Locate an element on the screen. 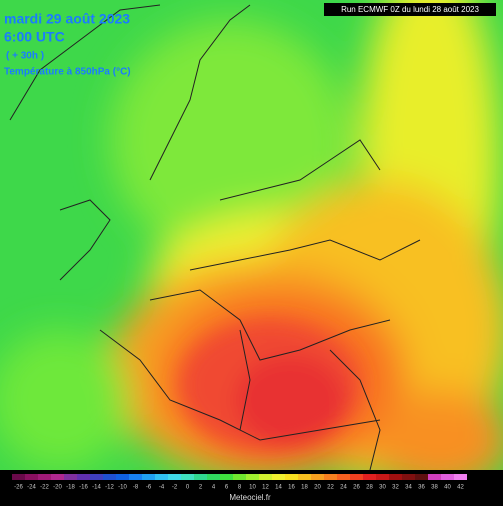 This screenshot has height=506, width=503. scale-label: 6 is located at coordinates (227, 488).